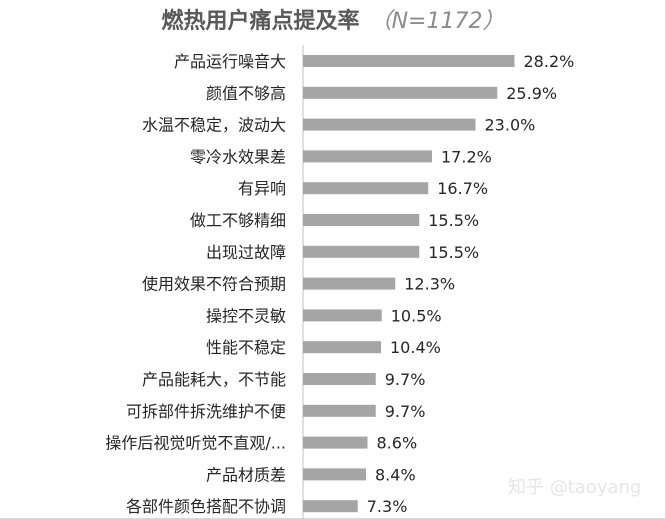  I want to click on chart-title-text: 燃热用户痛点提及率, so click(260, 21).